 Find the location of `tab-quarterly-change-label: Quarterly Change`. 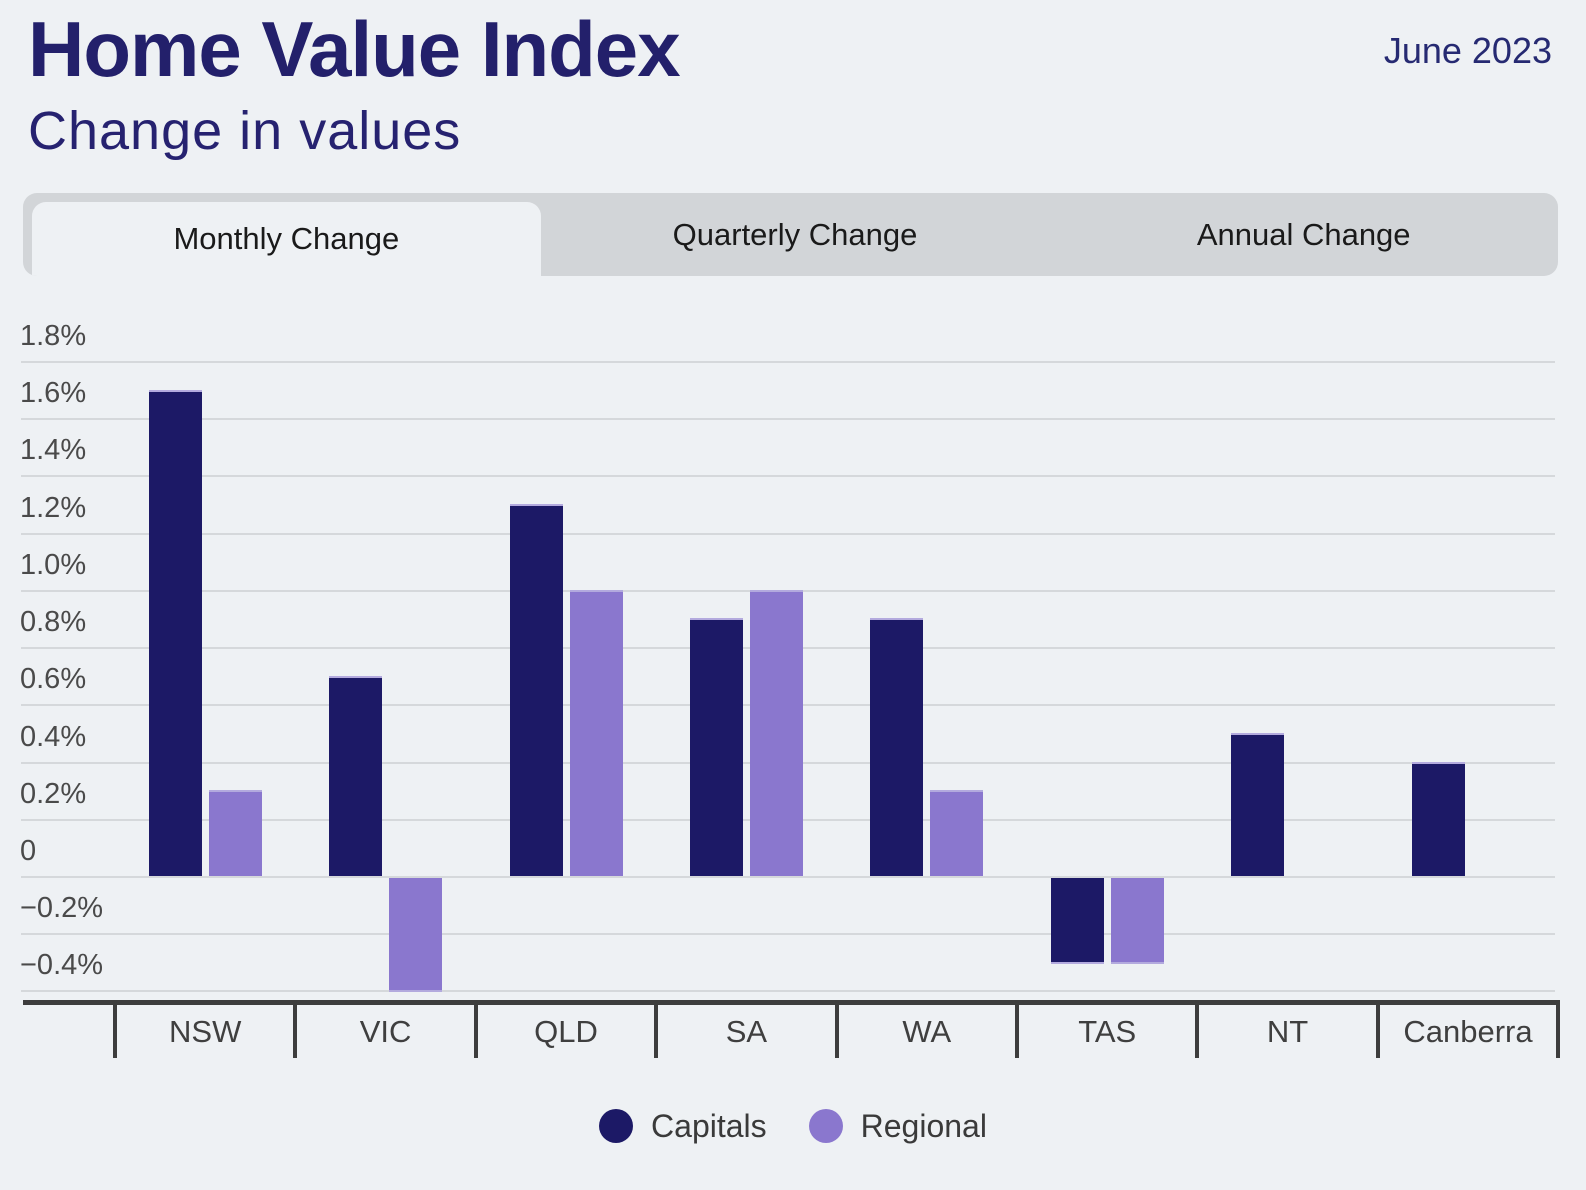

tab-quarterly-change-label: Quarterly Change is located at coordinates (795, 234).